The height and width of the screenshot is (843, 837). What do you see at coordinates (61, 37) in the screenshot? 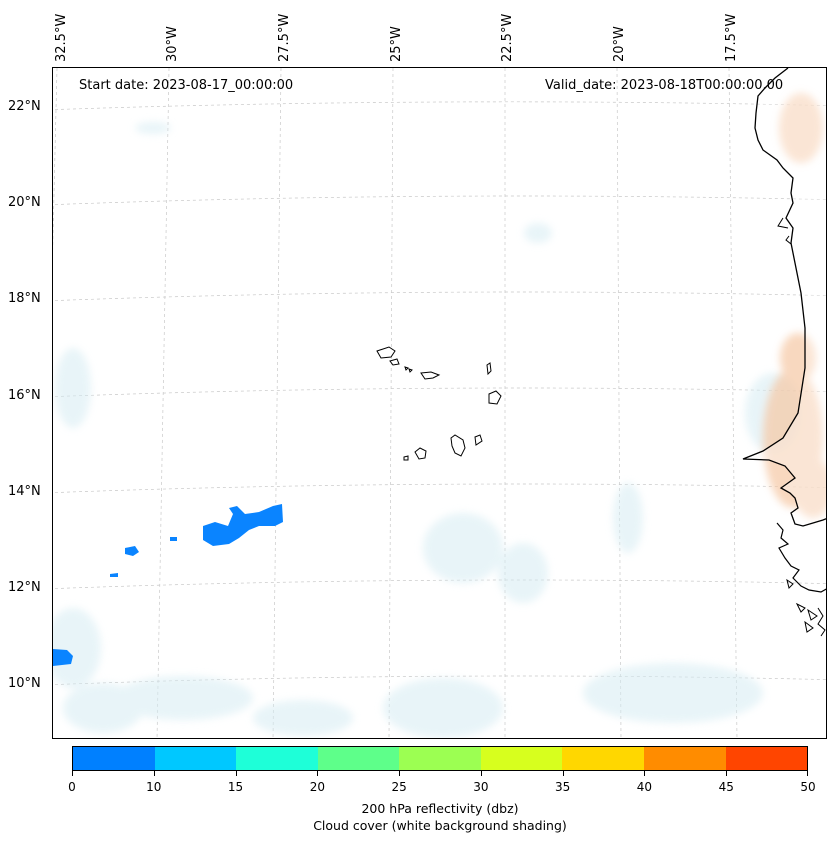
I see `longitude-label: 32.5°W` at bounding box center [61, 37].